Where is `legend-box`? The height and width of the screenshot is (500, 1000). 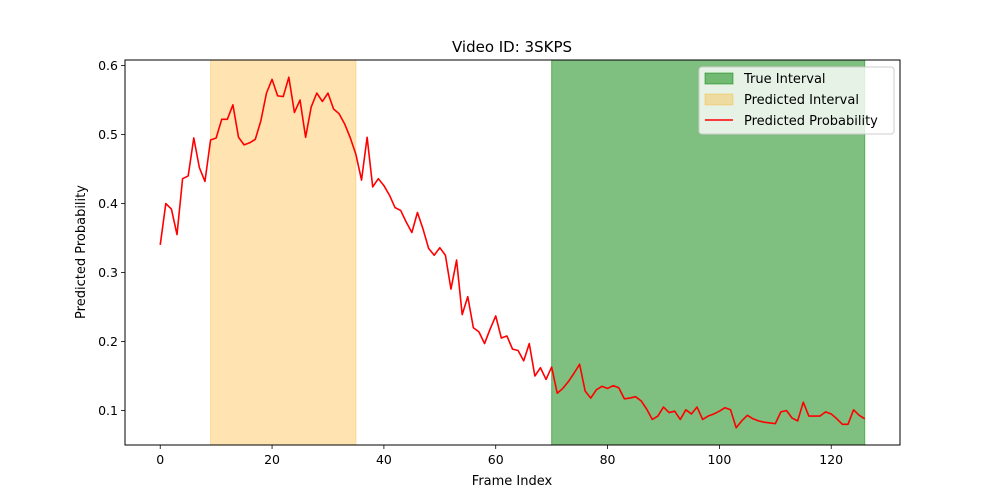
legend-box is located at coordinates (796, 100).